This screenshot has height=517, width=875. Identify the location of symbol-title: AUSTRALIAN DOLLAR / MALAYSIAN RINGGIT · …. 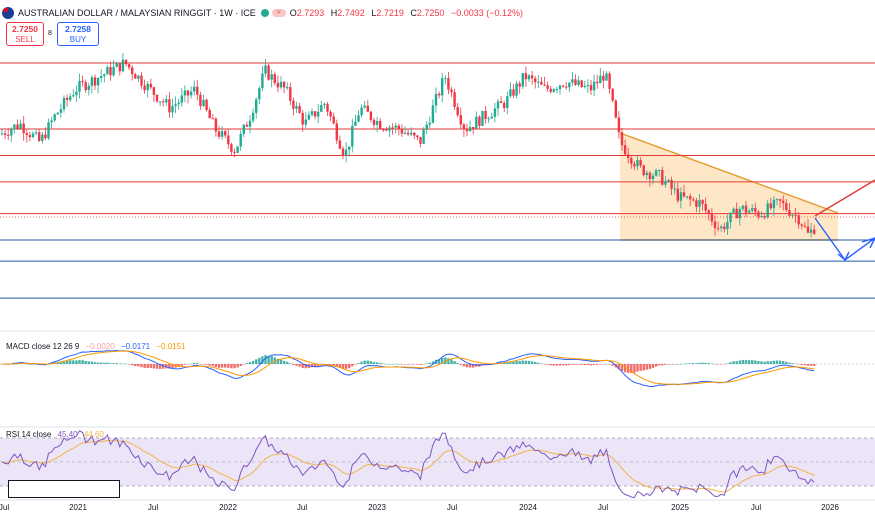
(137, 13).